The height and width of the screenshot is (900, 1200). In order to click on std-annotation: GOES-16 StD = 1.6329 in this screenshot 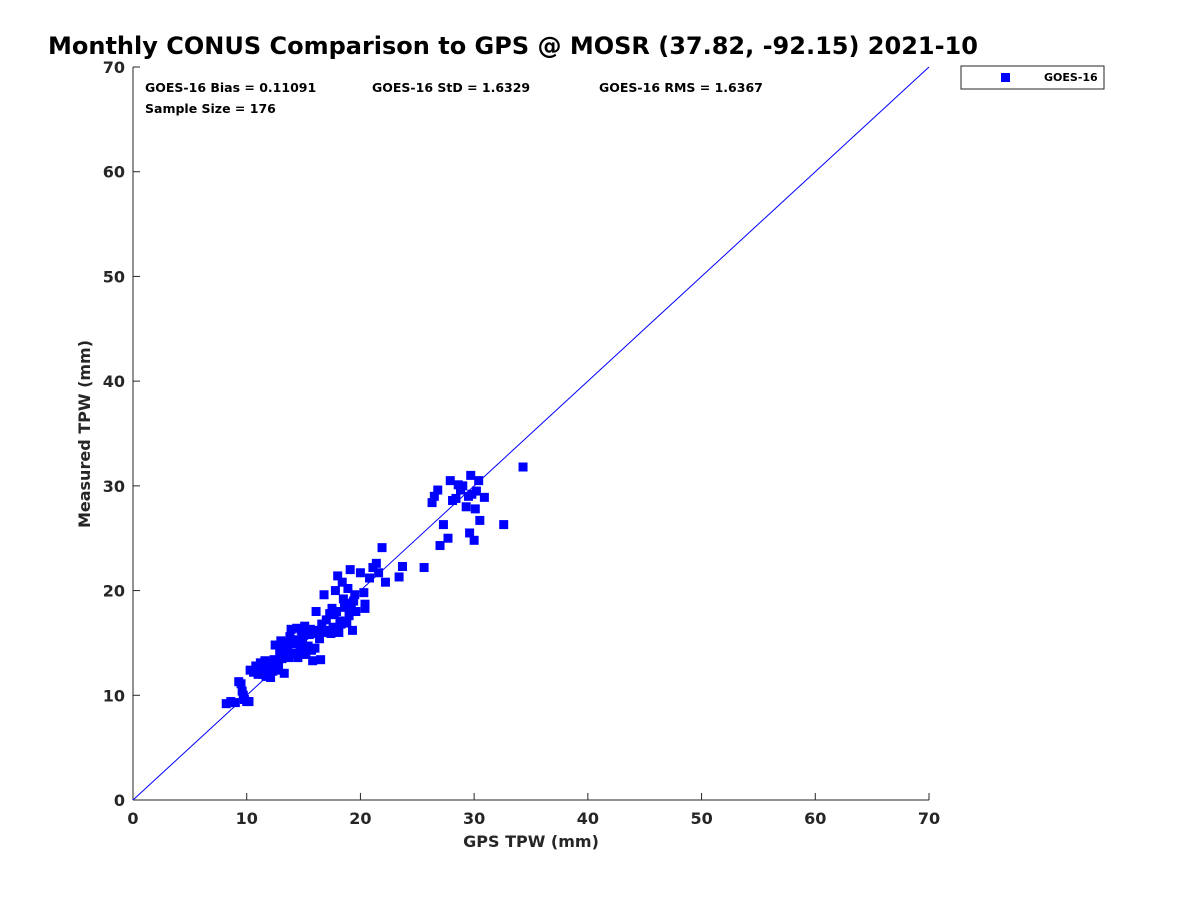, I will do `click(451, 87)`.